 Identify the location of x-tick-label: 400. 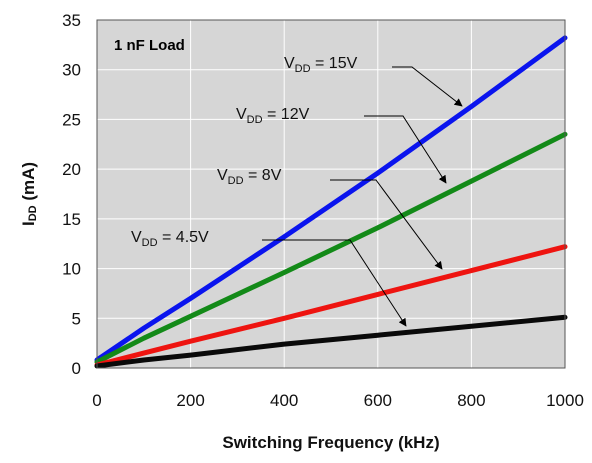
(284, 400).